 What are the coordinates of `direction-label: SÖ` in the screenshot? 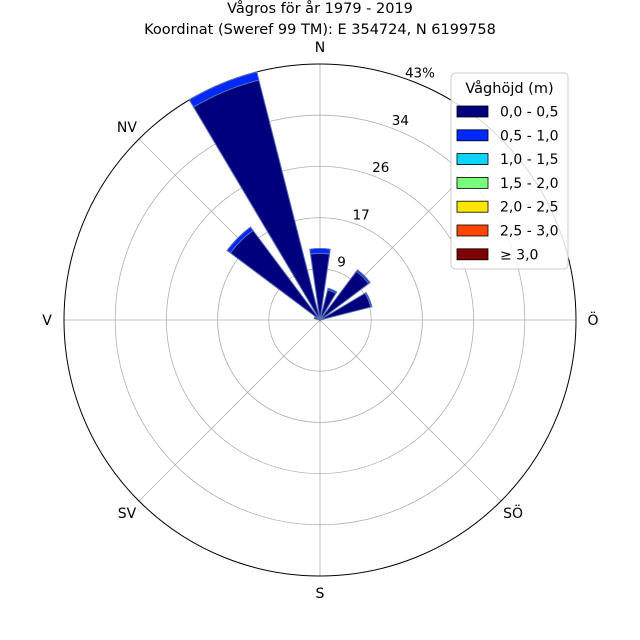 It's located at (513, 513).